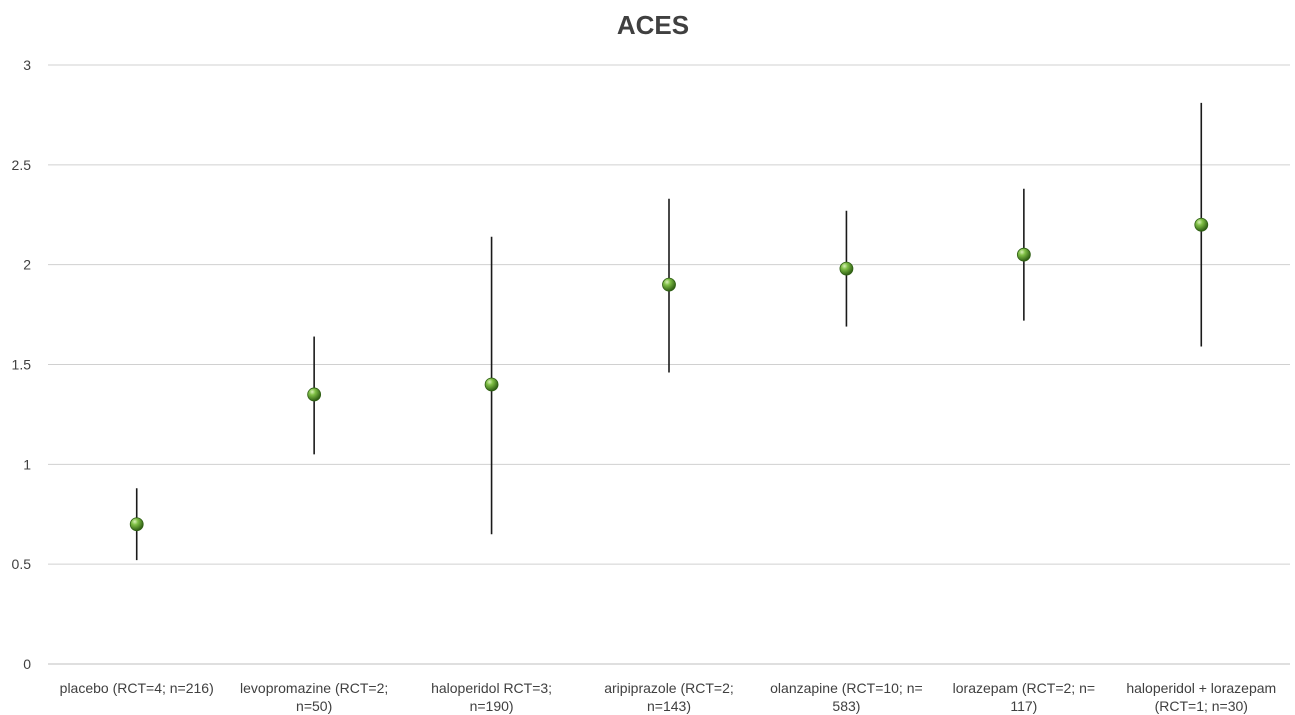 The image size is (1295, 715). I want to click on x-category-label-line: placebo (RCT=4; n=216), so click(137, 688).